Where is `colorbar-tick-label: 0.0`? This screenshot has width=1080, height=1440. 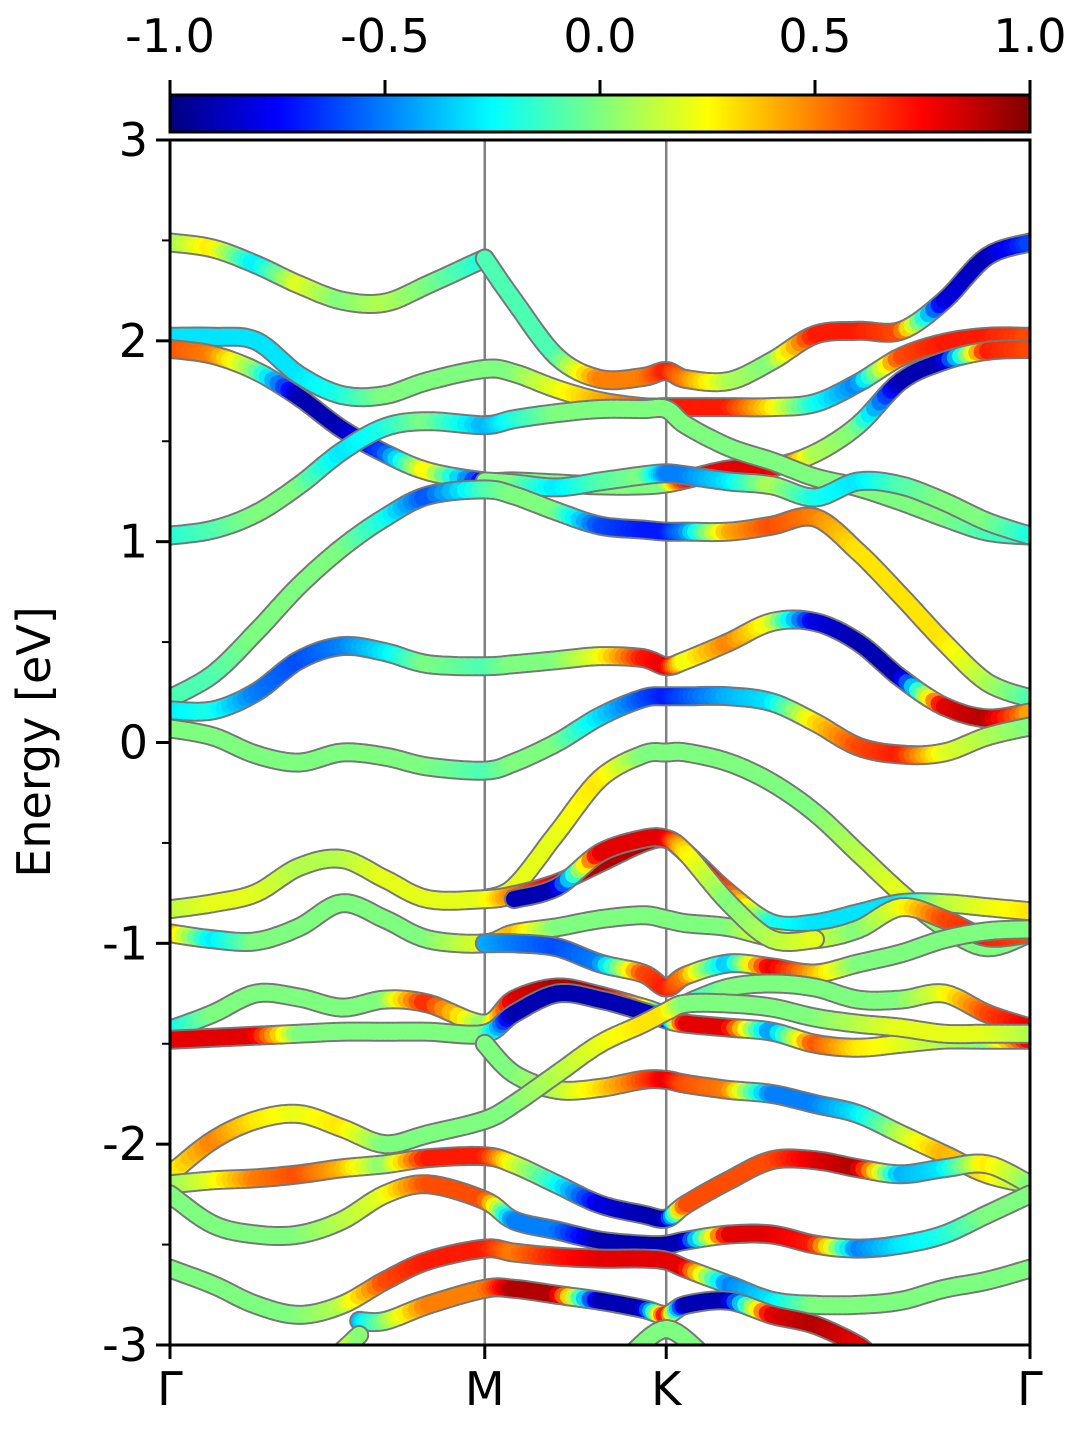
colorbar-tick-label: 0.0 is located at coordinates (599, 36).